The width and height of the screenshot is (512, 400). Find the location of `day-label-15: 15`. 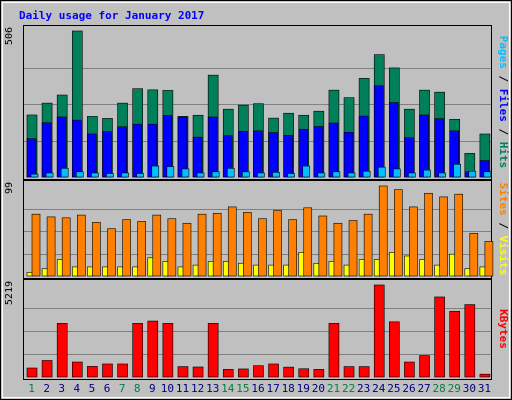

day-label-15: 15 is located at coordinates (242, 388).